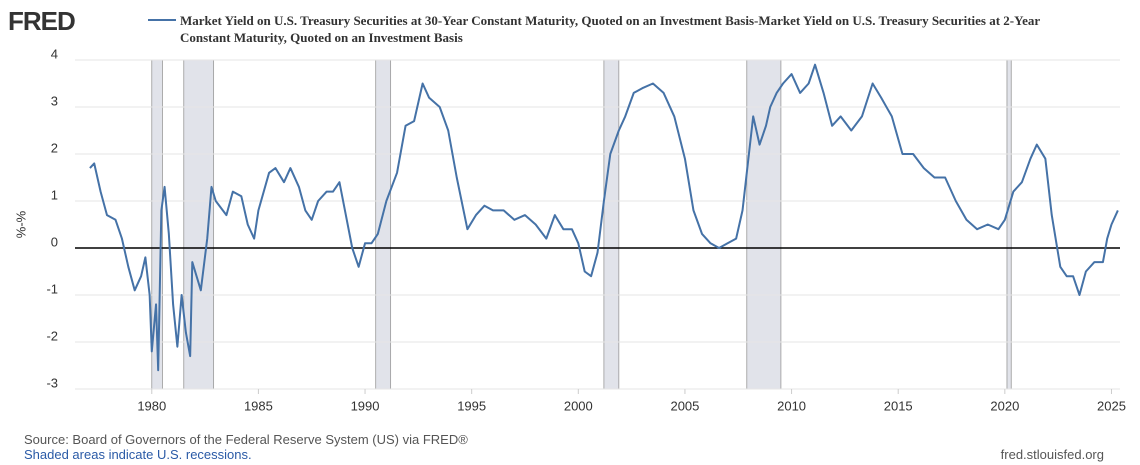 The image size is (1140, 465). What do you see at coordinates (54, 194) in the screenshot?
I see `y-tick-label: 1` at bounding box center [54, 194].